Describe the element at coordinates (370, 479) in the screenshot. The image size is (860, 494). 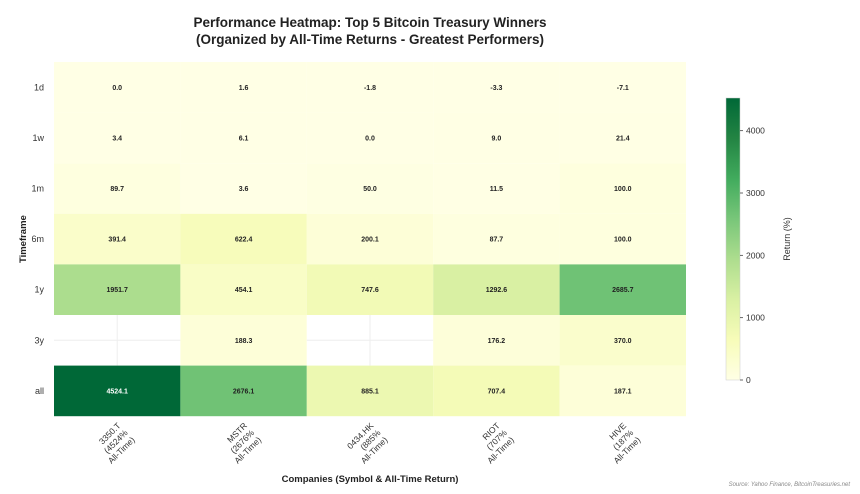
I see `x-axis-title: Companies (Symbol & All-Time Return)` at that location.